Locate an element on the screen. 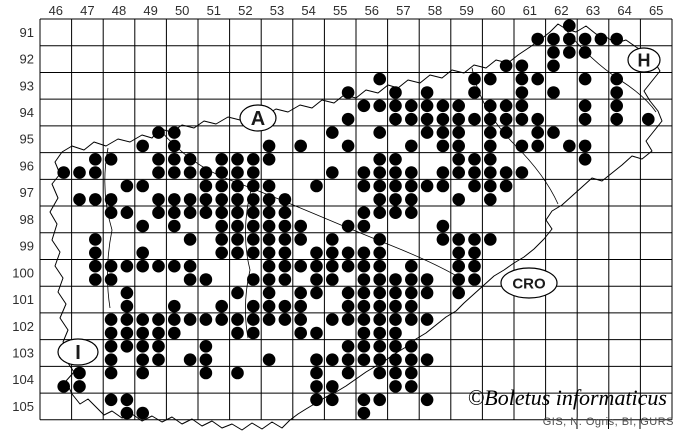 The image size is (680, 436). row-label-104: 104 is located at coordinates (23, 379).